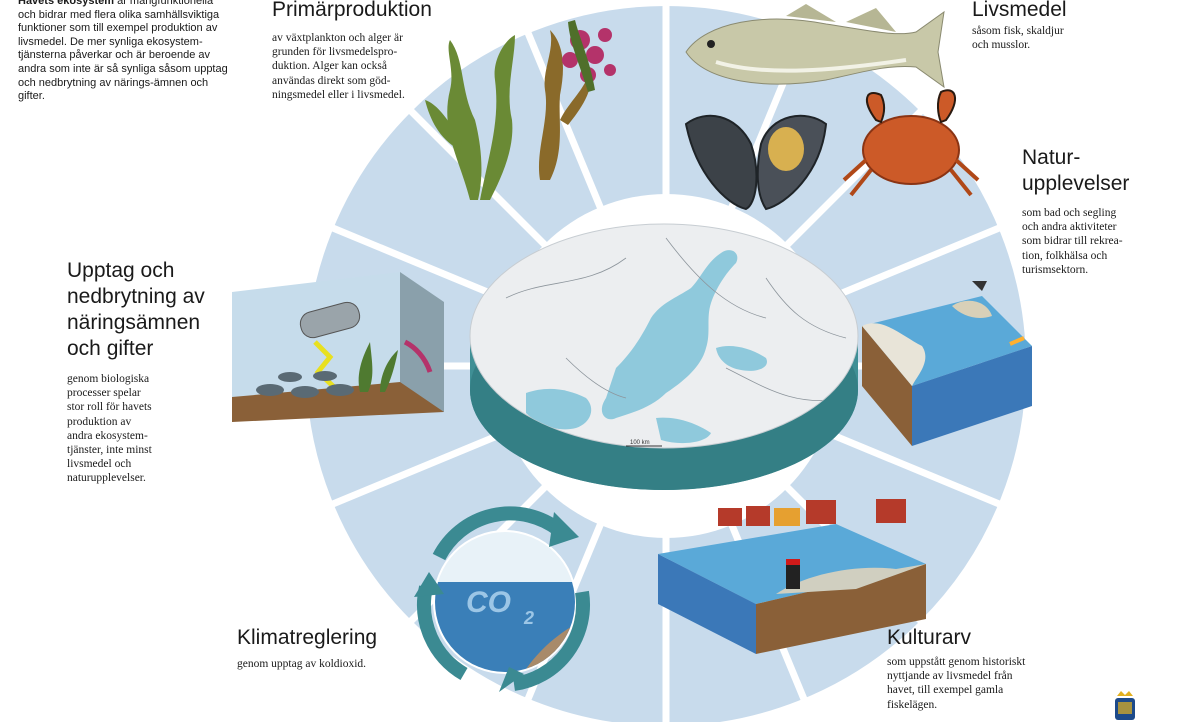 The image size is (1194, 722). I want to click on primarproduktion-title: Primärproduktion, so click(352, 10).